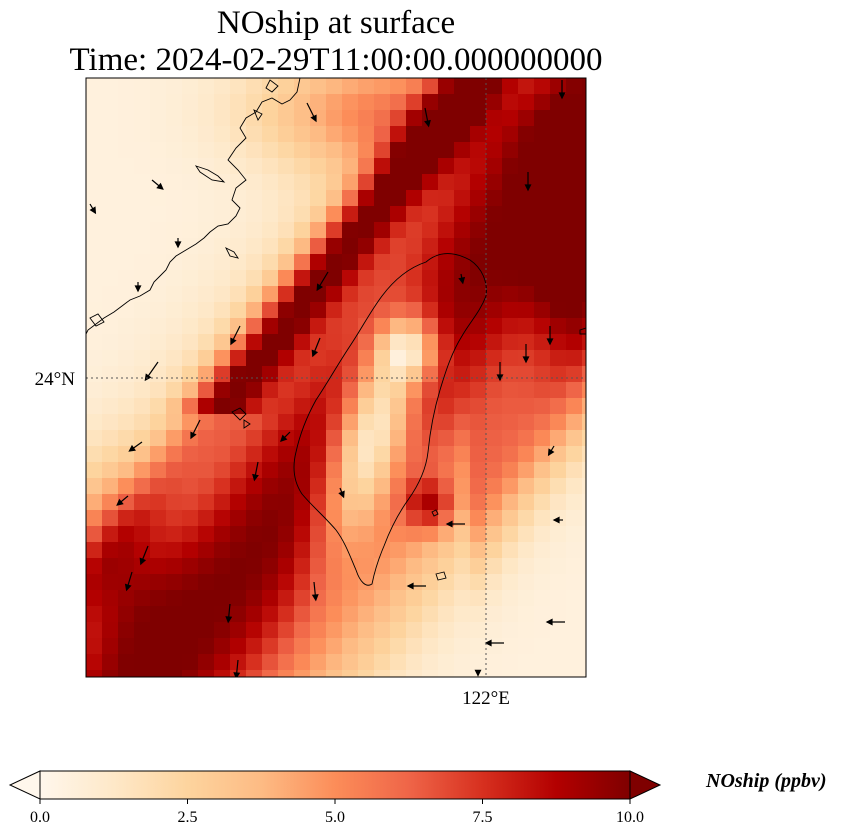 Image resolution: width=842 pixels, height=836 pixels. What do you see at coordinates (55, 379) in the screenshot?
I see `latitude-tick-label: 24°N` at bounding box center [55, 379].